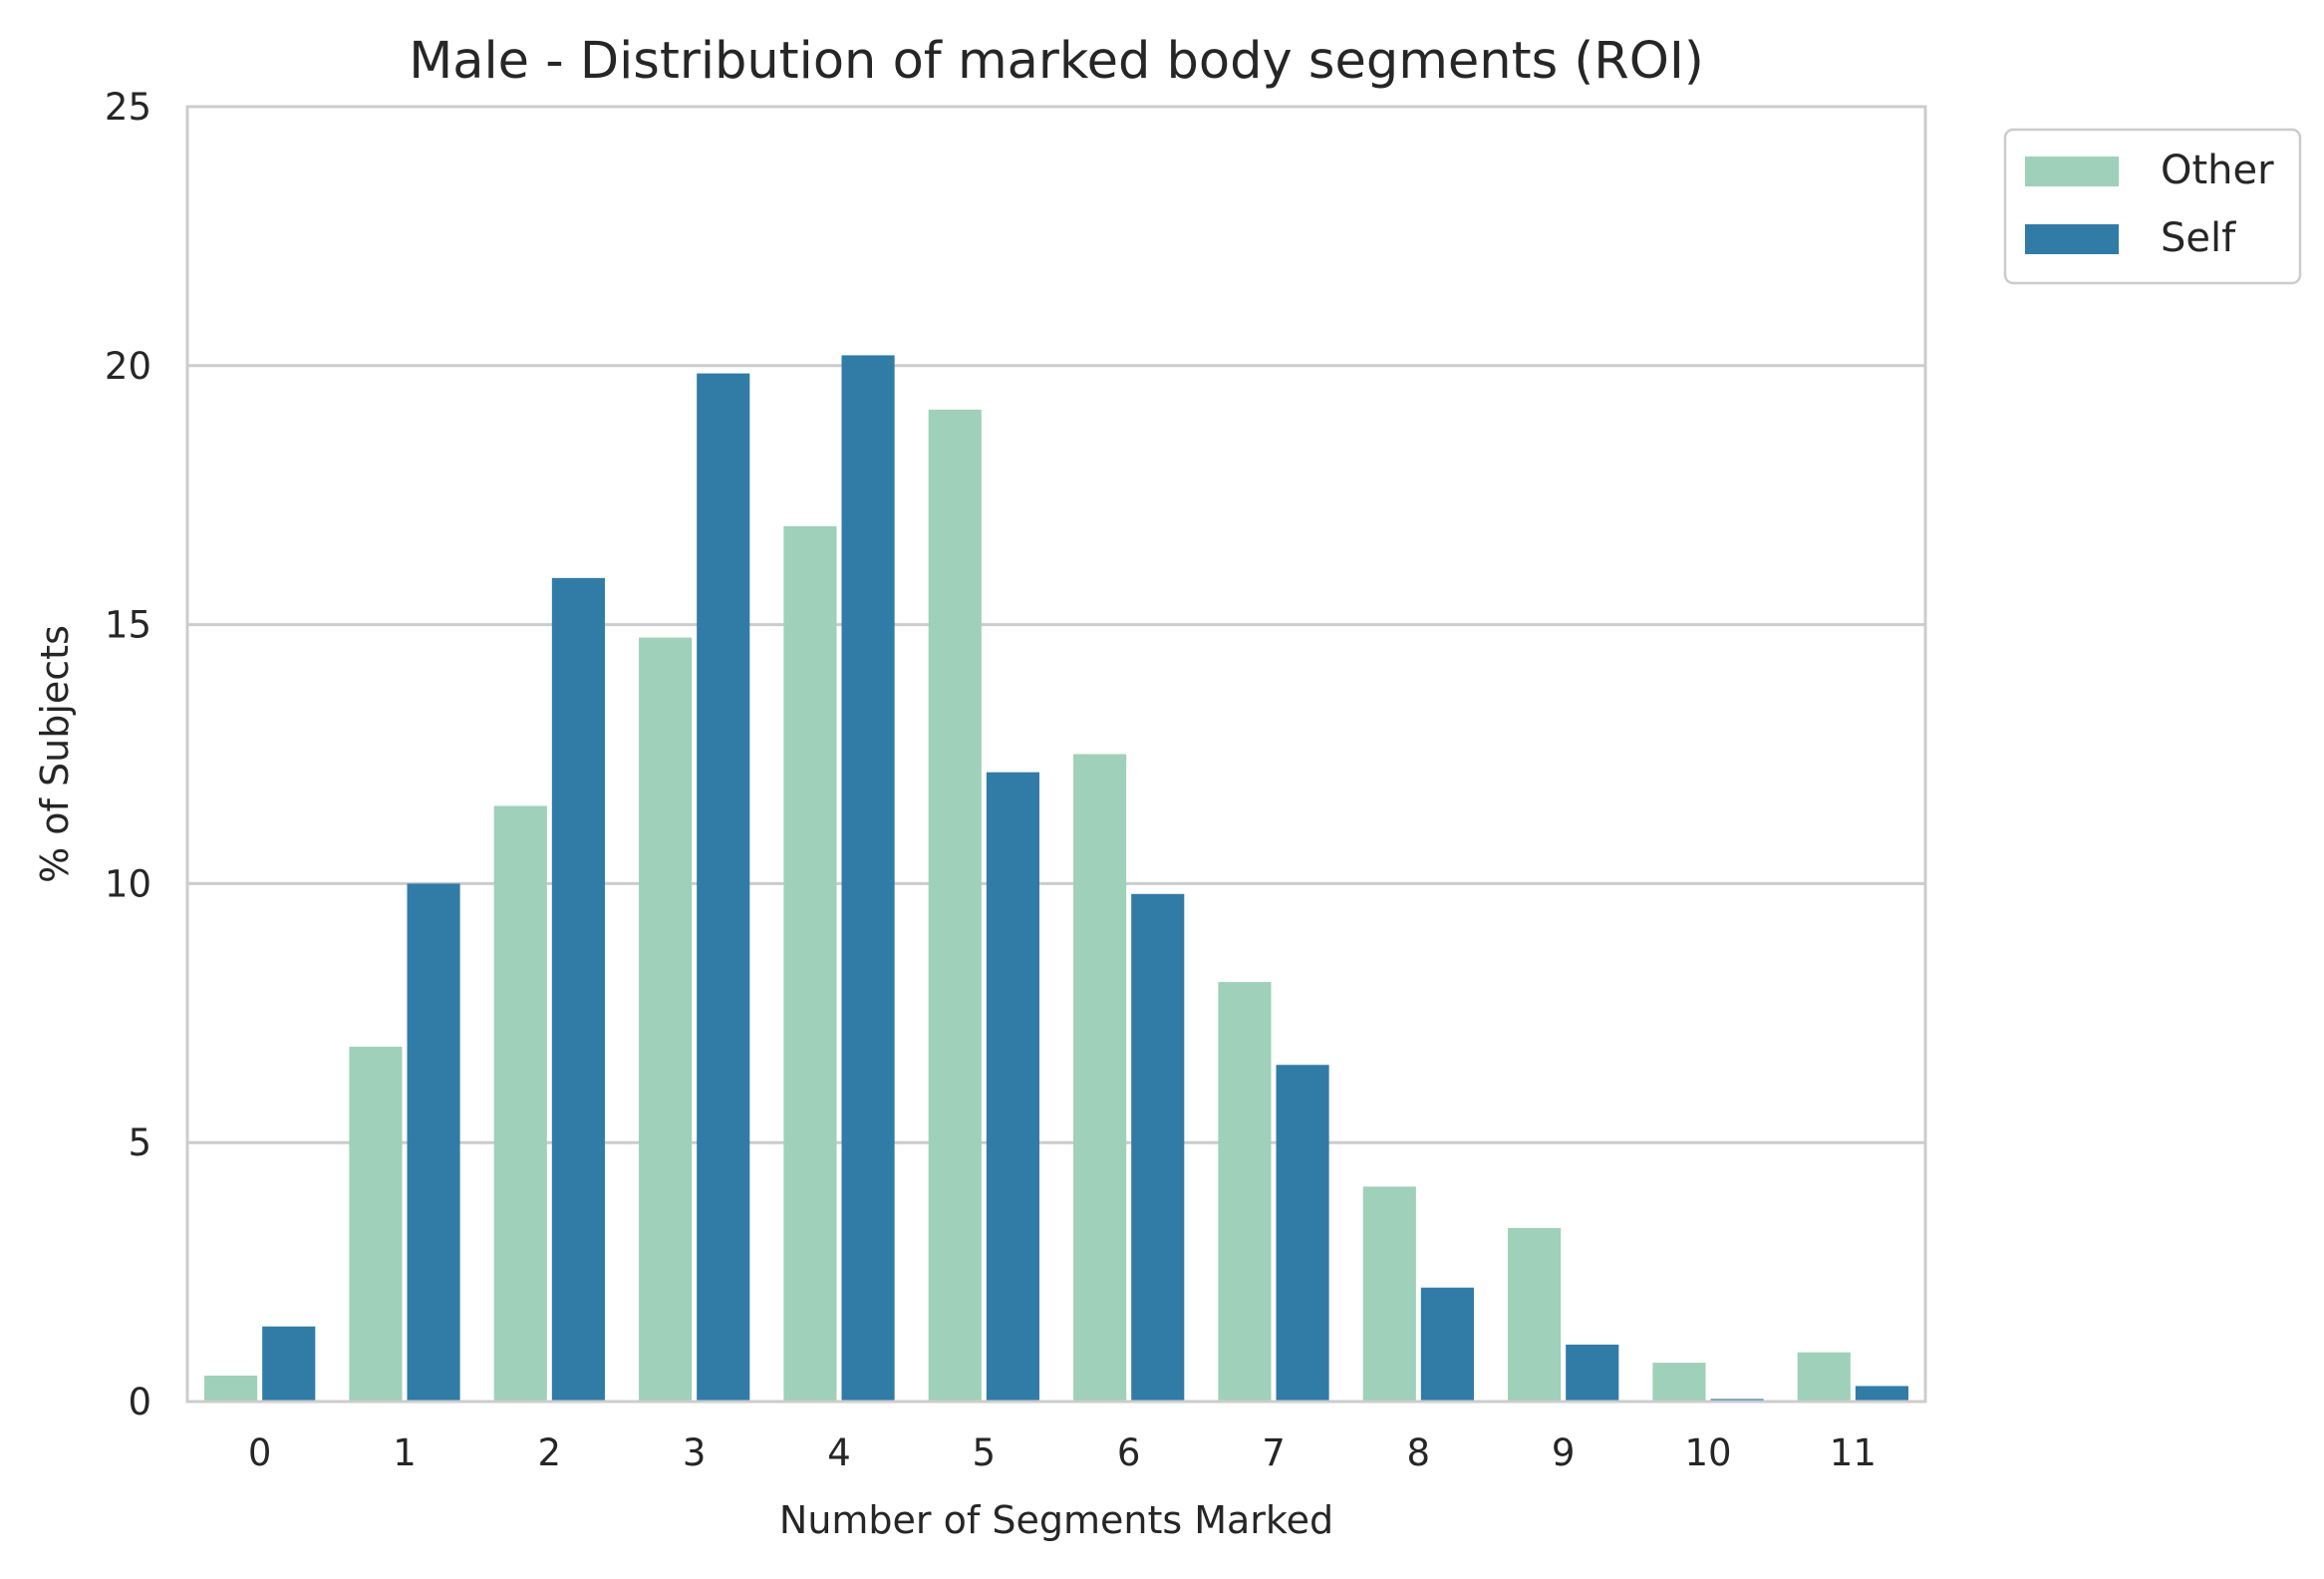  What do you see at coordinates (1062, 1452) in the screenshot?
I see `x-tick-labels: 0 1 2 3 4 5 6 7 8 9 10 11` at bounding box center [1062, 1452].